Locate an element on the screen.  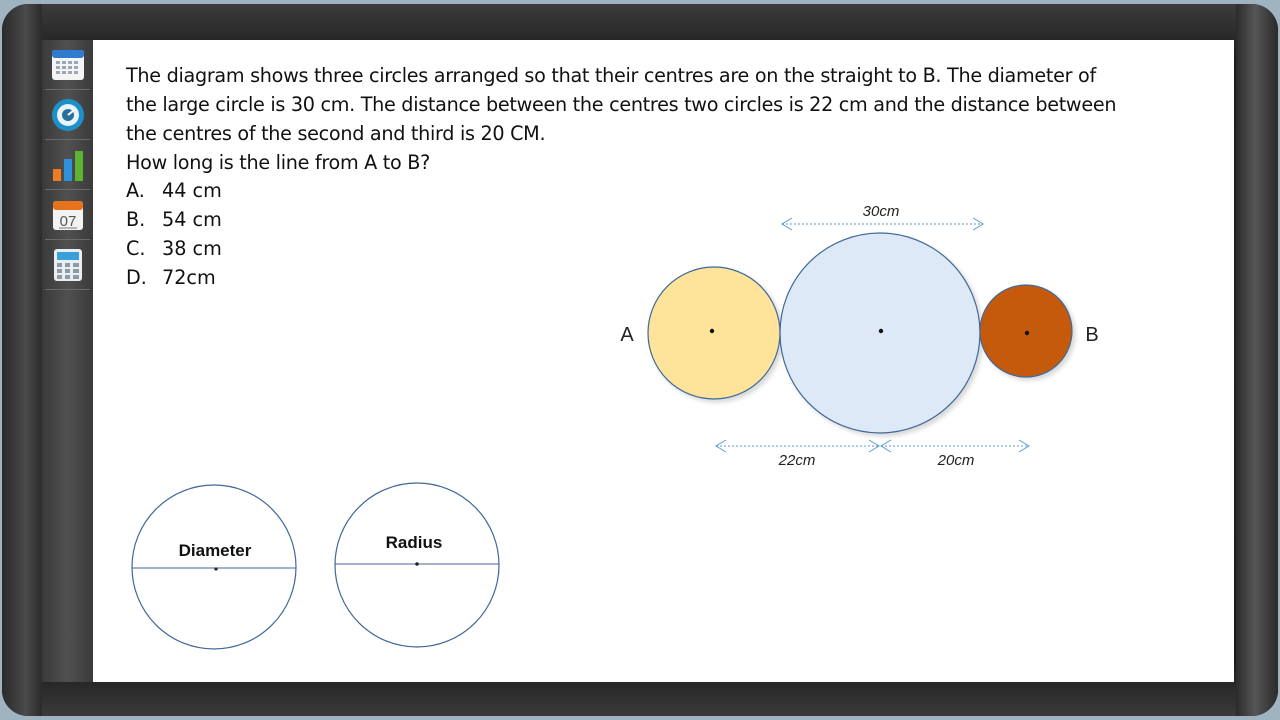
option-c: C. 38 cm is located at coordinates (174, 248).